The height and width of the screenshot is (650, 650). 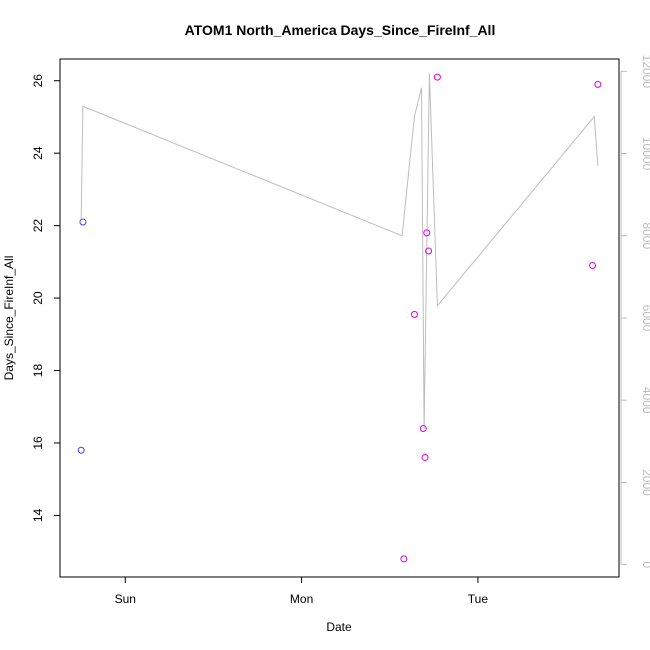 What do you see at coordinates (9, 318) in the screenshot?
I see `y-axis-label: Days_Since_FireInf_All` at bounding box center [9, 318].